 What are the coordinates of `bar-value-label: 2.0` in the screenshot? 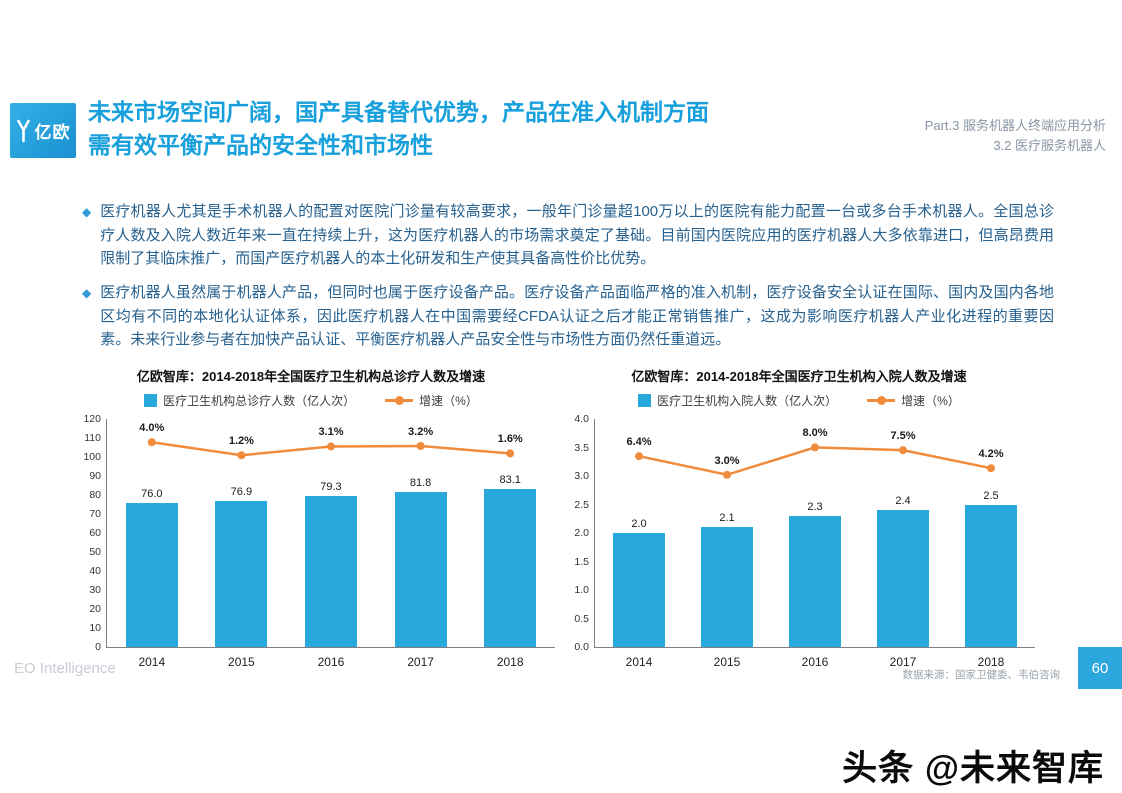 It's located at (639, 524).